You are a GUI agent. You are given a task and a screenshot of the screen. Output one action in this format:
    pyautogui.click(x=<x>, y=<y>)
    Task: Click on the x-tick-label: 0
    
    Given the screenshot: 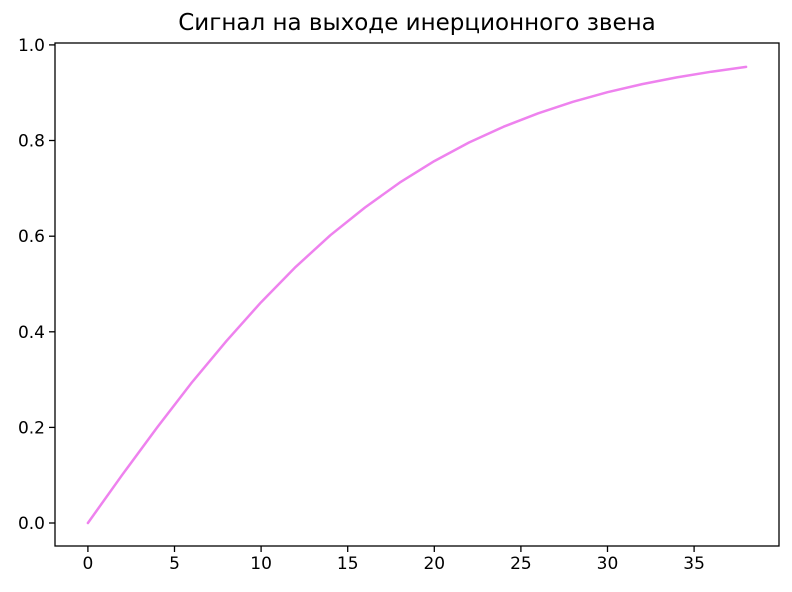 What is the action you would take?
    pyautogui.click(x=87, y=564)
    